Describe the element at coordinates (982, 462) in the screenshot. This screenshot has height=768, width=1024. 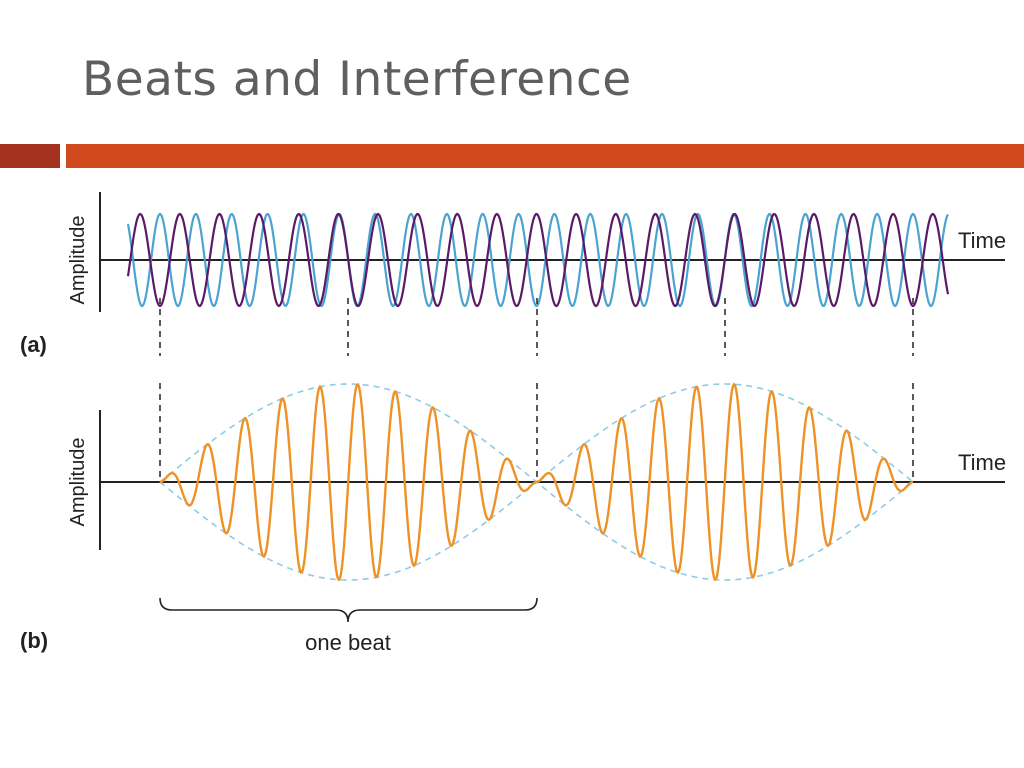
I see `panel-b-time-label: Time` at that location.